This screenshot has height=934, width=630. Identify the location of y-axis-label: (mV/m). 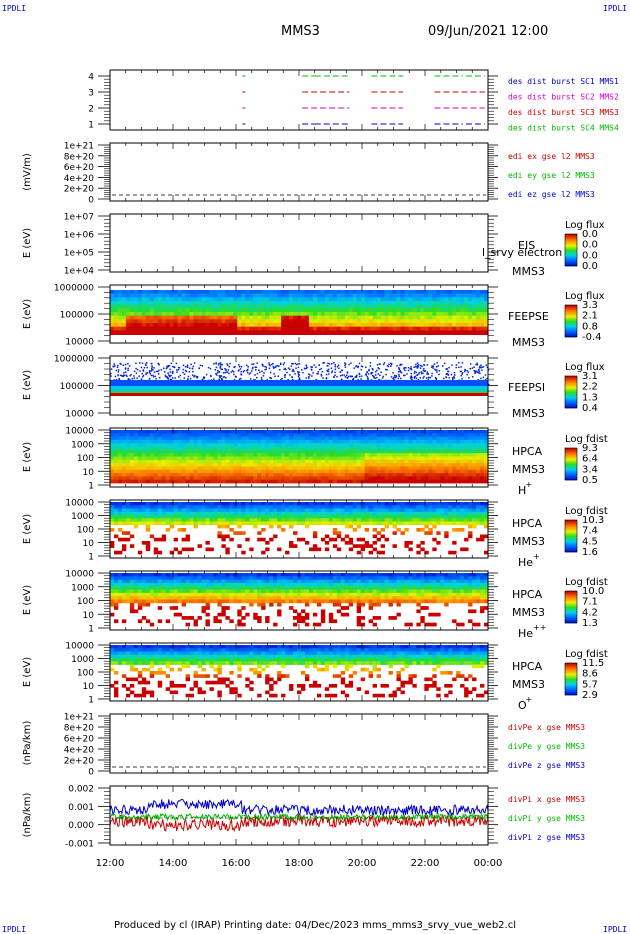
(27, 172).